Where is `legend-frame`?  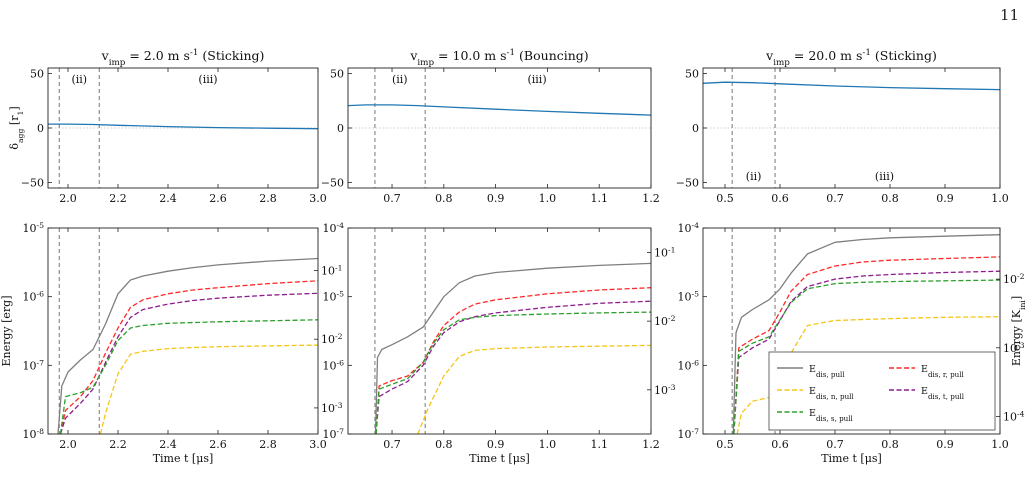
legend-frame is located at coordinates (882, 391).